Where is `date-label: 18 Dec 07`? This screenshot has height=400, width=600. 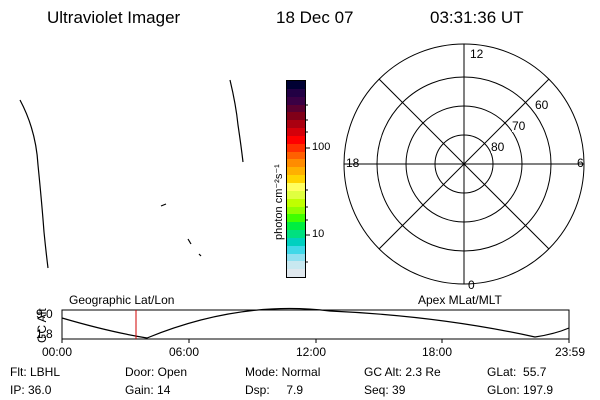 date-label: 18 Dec 07 is located at coordinates (315, 17).